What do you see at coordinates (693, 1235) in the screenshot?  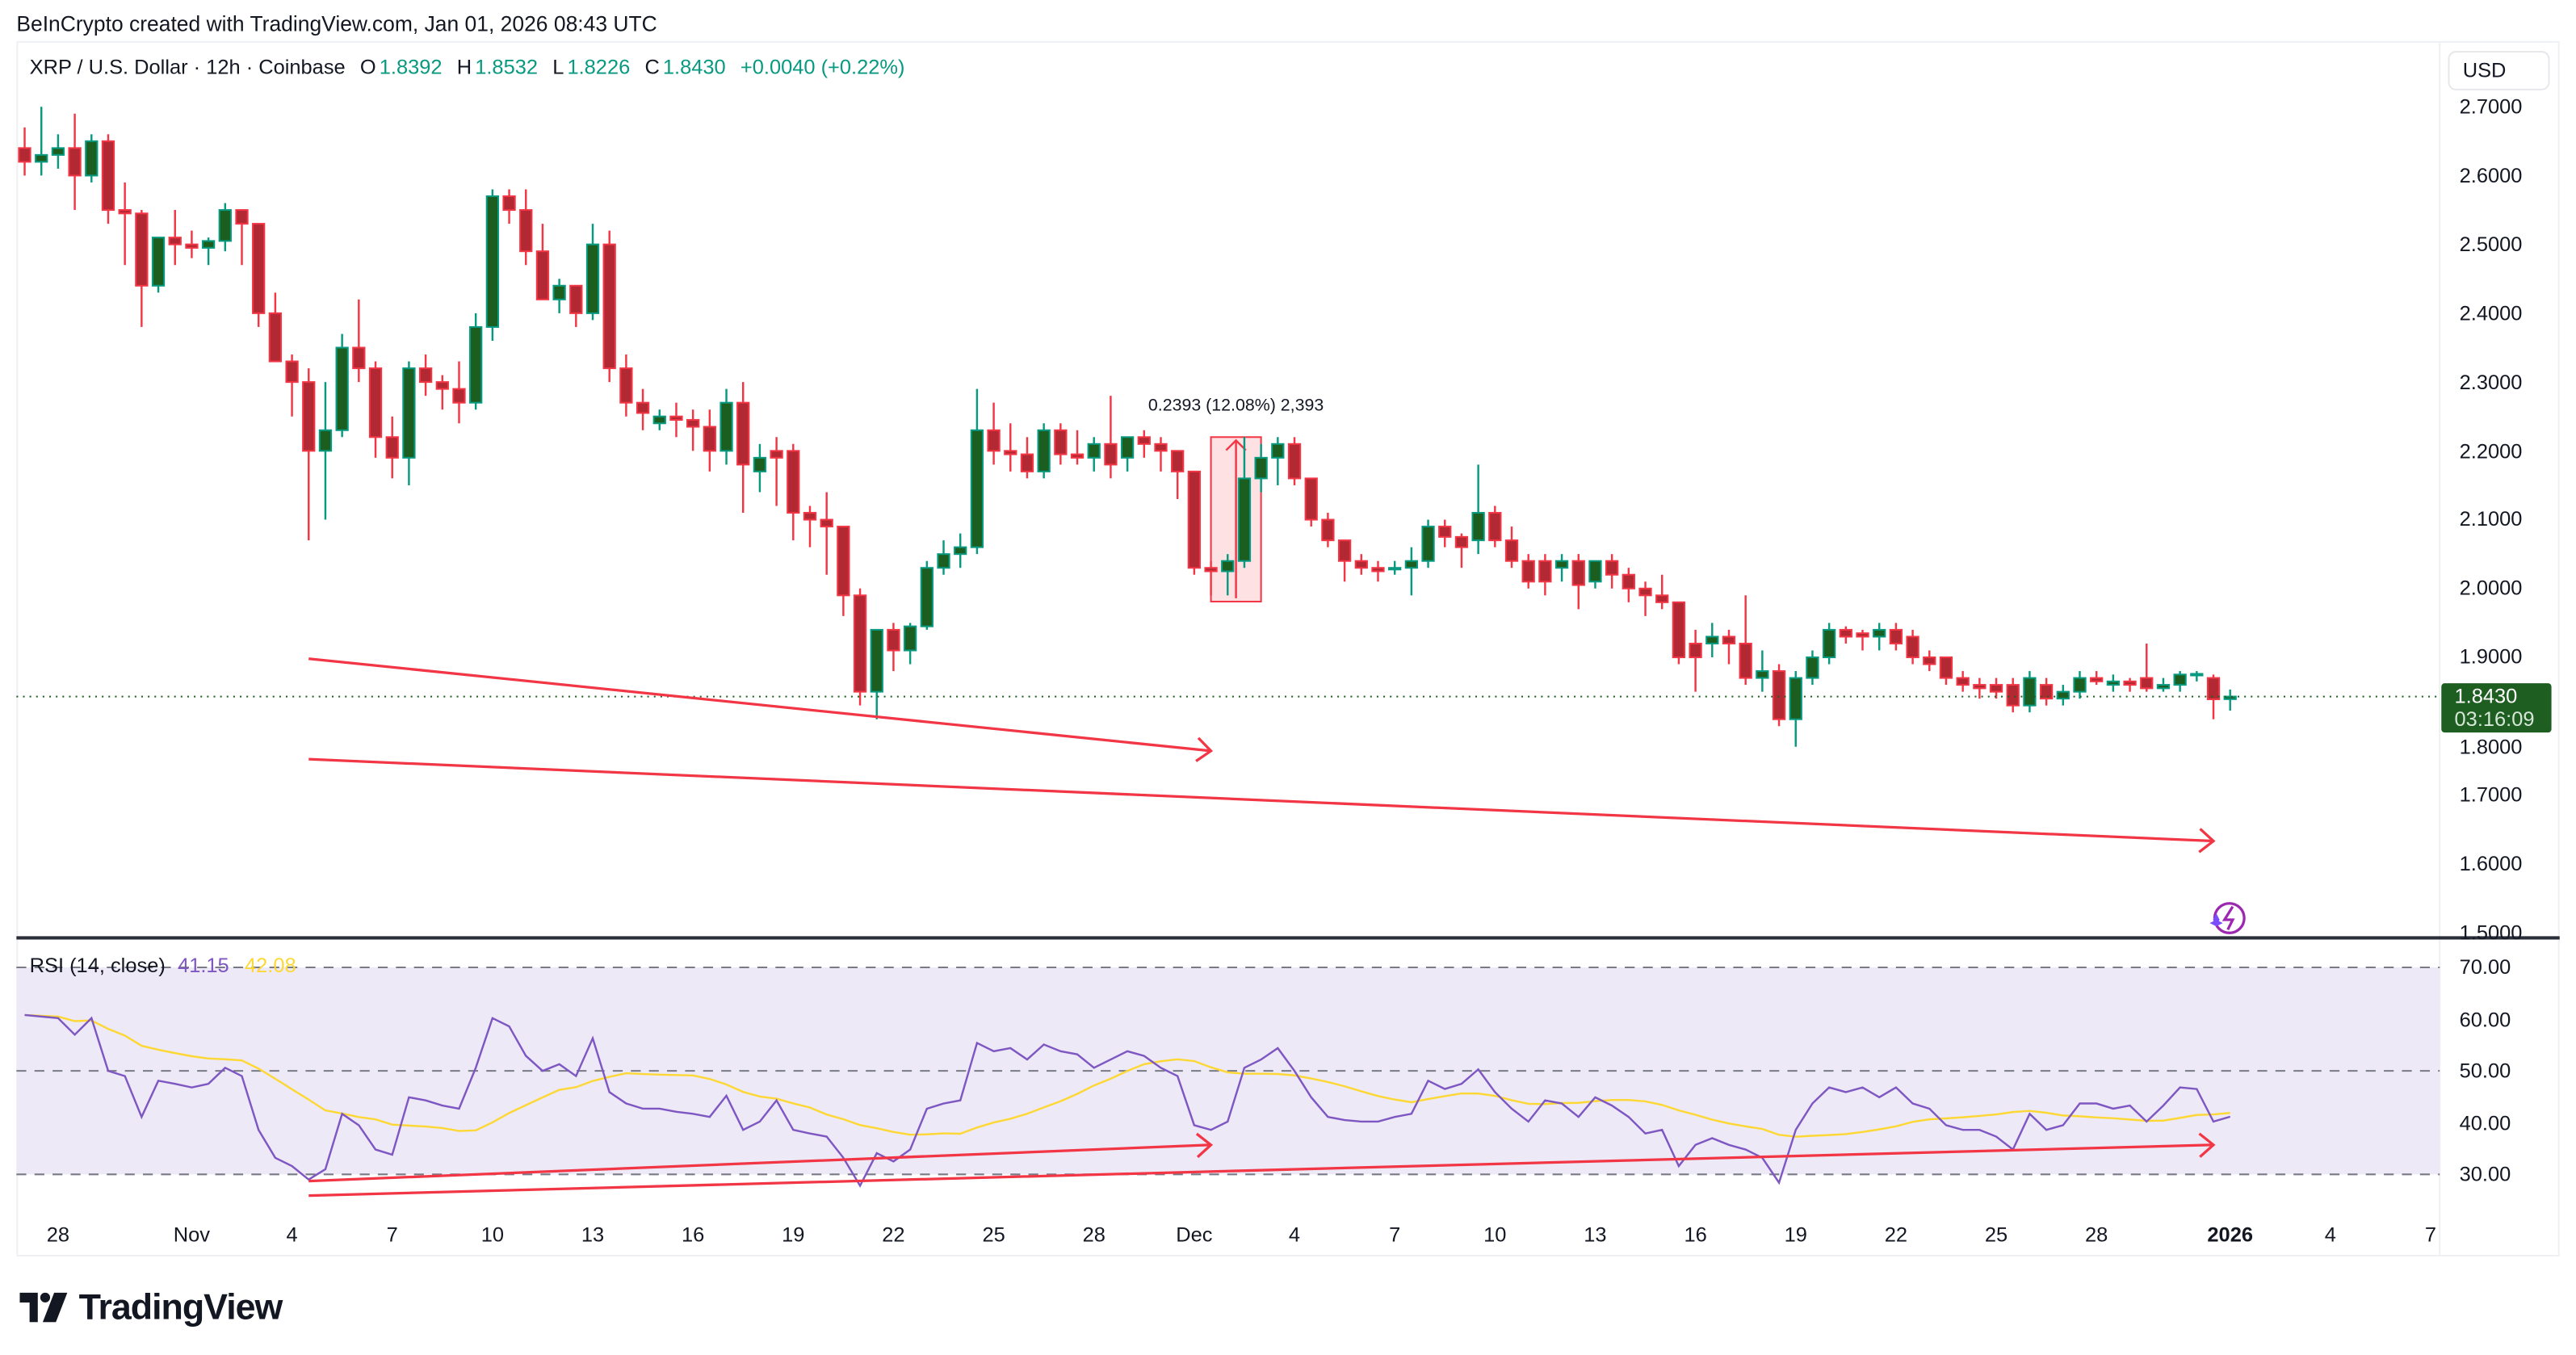 I see `time-tick-label: 16` at bounding box center [693, 1235].